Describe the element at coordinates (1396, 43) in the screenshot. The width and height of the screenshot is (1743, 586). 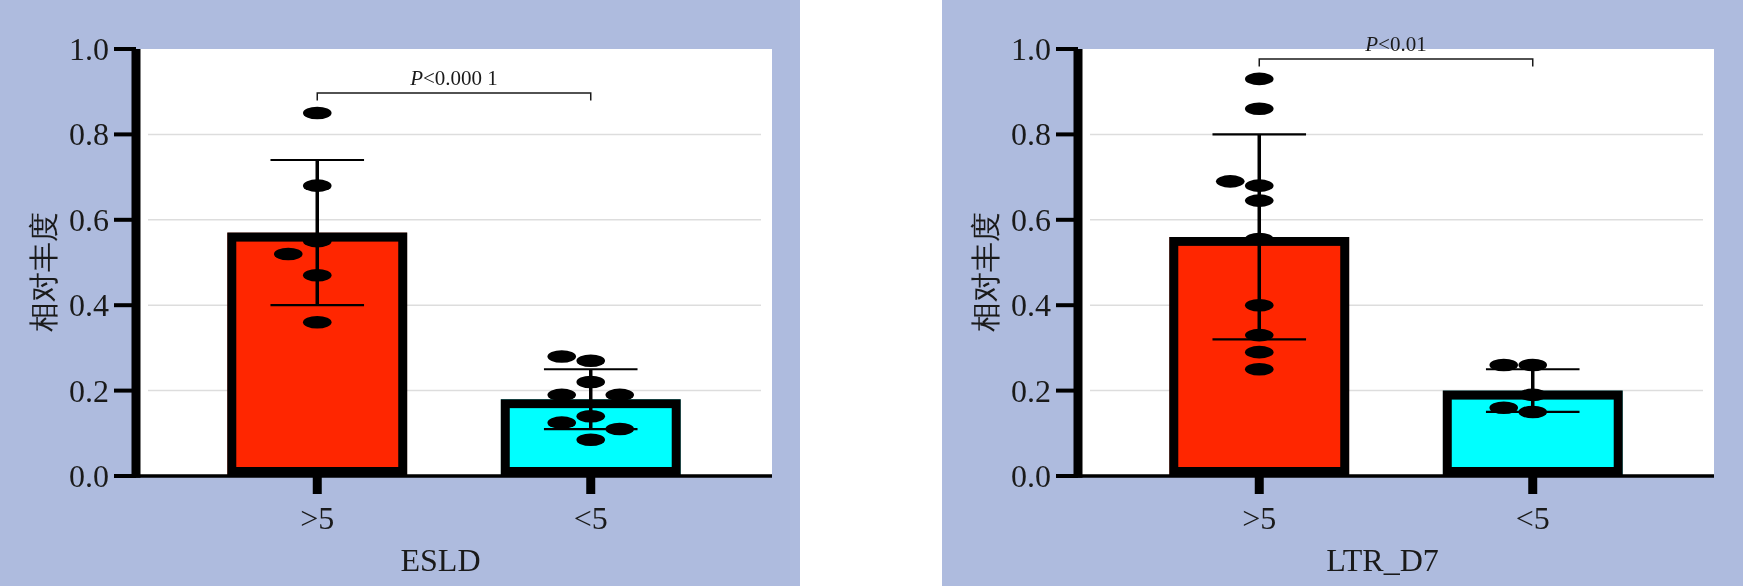
I see `annotation: P<0.01` at that location.